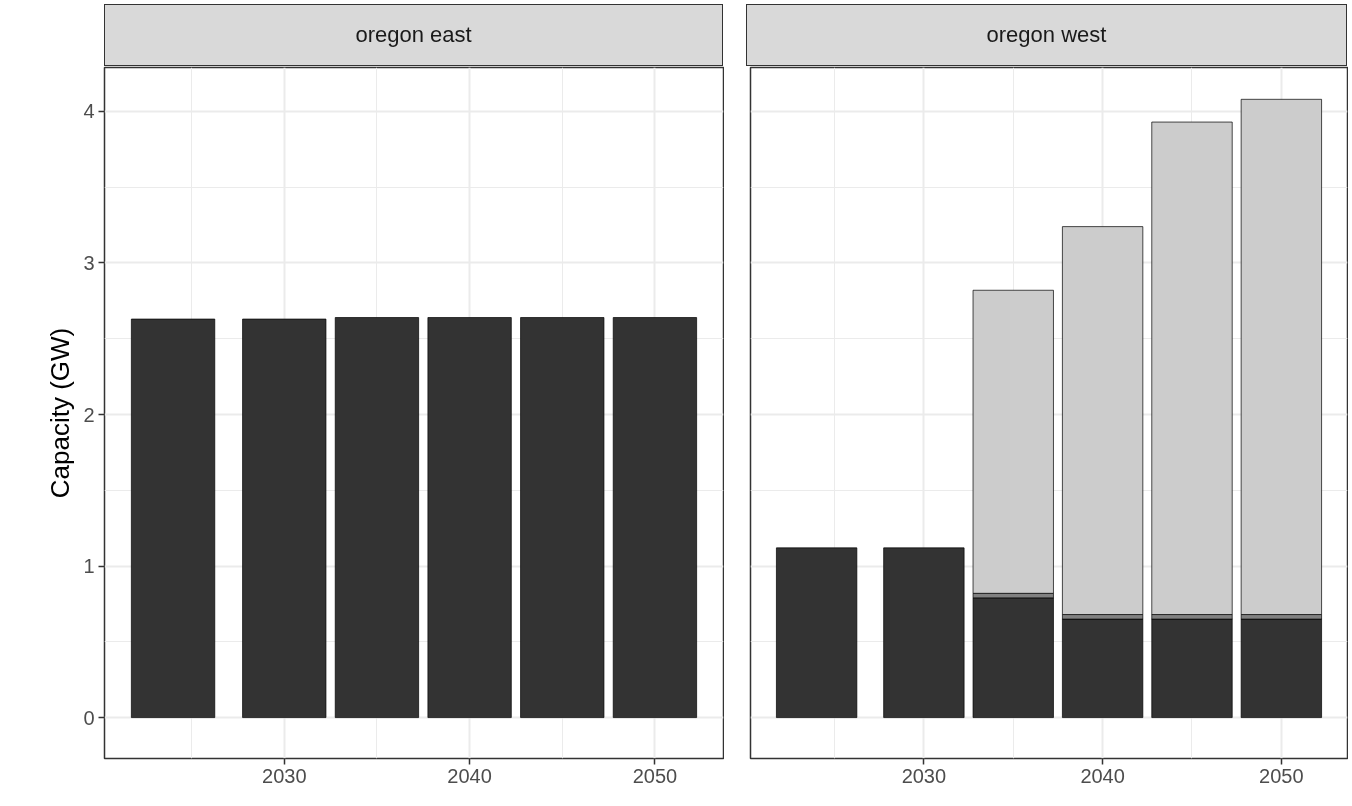 Image resolution: width=1352 pixels, height=806 pixels. What do you see at coordinates (60, 413) in the screenshot?
I see `y-axis-title: Capacity (GW)` at bounding box center [60, 413].